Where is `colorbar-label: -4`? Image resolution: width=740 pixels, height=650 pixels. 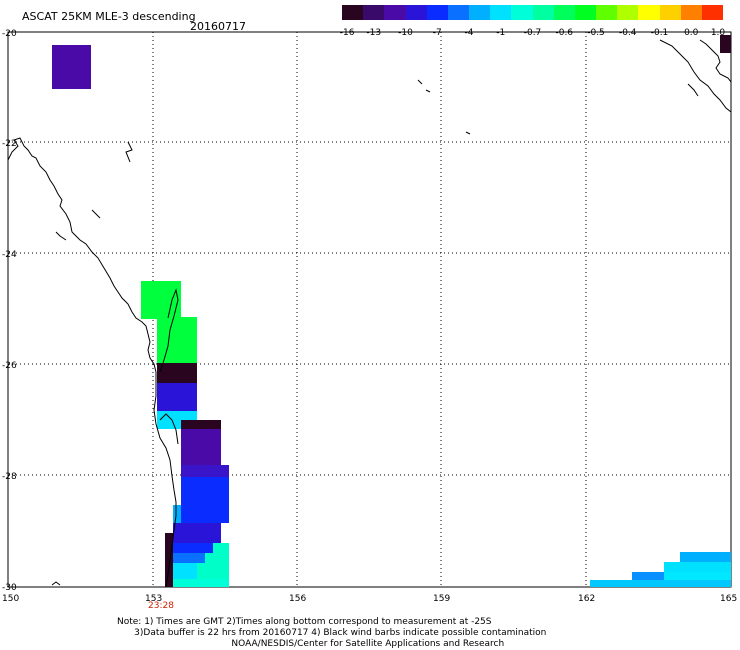
colorbar-label: -4 is located at coordinates (469, 33).